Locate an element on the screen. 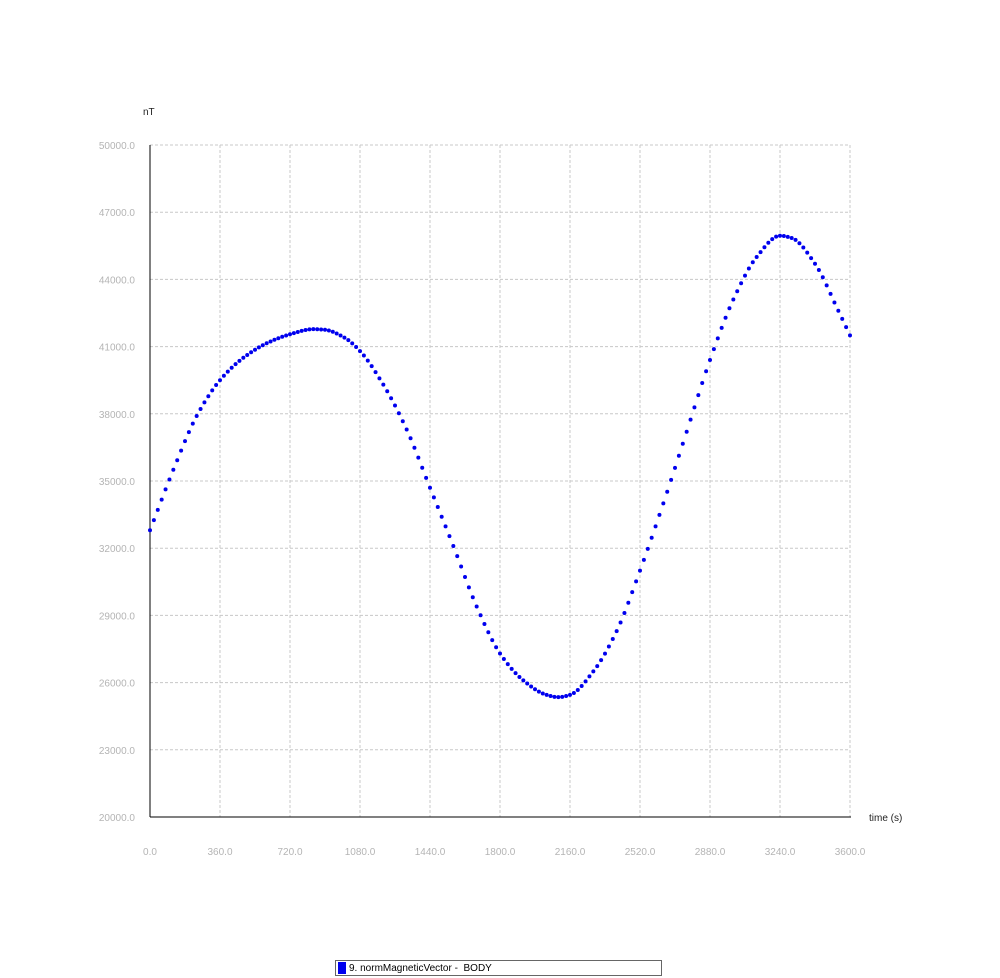 The image size is (1000, 978). x-tick-label: 360.0 is located at coordinates (219, 852).